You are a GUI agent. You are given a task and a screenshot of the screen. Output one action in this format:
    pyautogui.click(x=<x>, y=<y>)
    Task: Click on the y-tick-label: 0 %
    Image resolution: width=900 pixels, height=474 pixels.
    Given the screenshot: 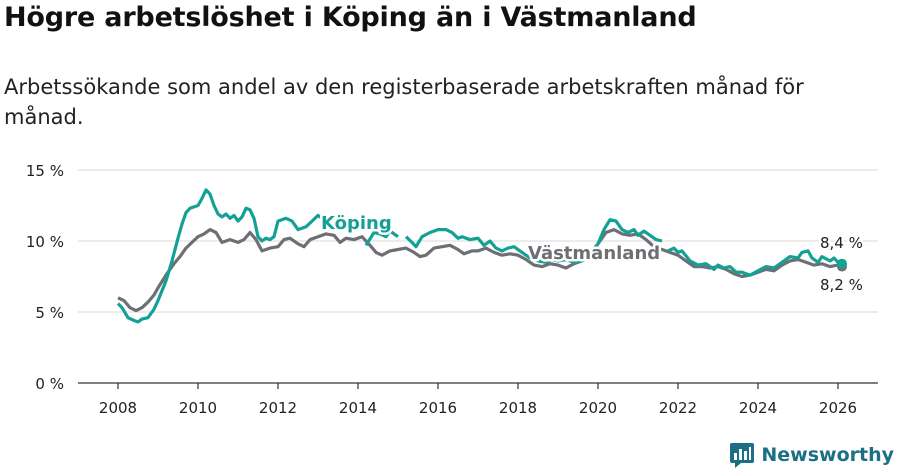 What is the action you would take?
    pyautogui.click(x=49, y=384)
    